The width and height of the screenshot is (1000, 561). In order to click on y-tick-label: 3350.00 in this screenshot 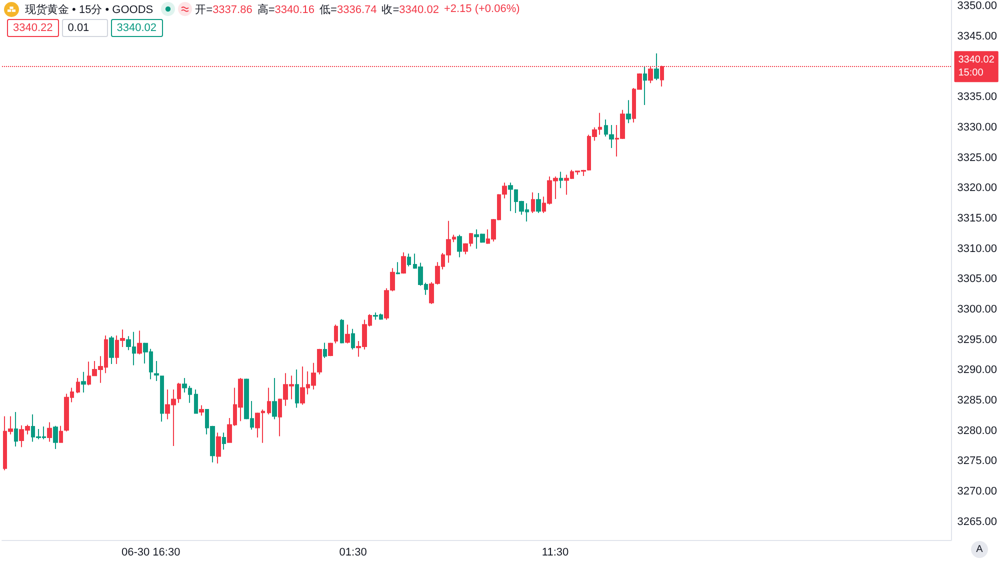, I will do `click(977, 6)`.